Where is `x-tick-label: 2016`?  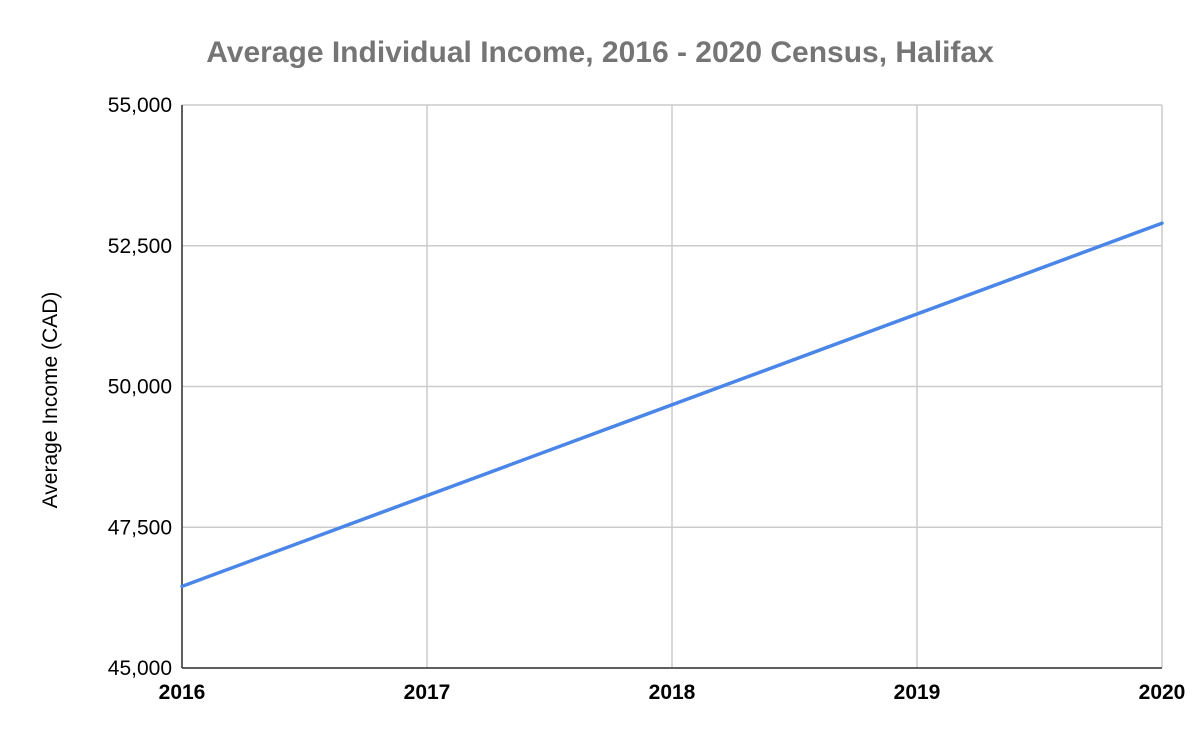 x-tick-label: 2016 is located at coordinates (182, 692).